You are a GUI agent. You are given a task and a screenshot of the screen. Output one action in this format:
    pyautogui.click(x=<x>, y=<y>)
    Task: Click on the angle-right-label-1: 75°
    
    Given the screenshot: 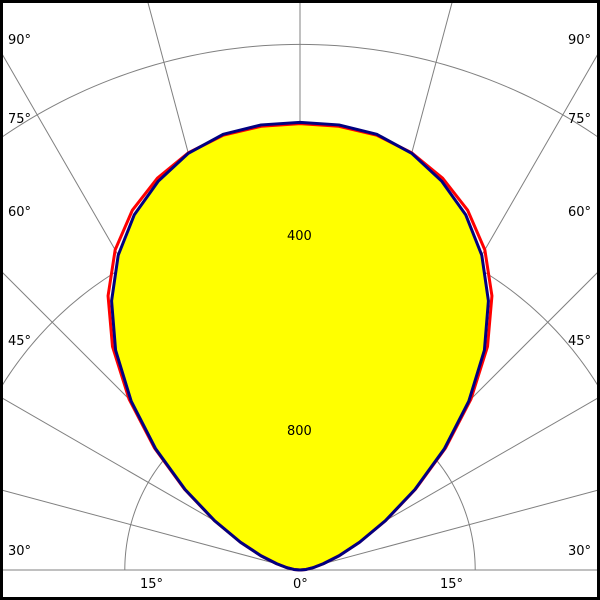 What is the action you would take?
    pyautogui.click(x=580, y=119)
    